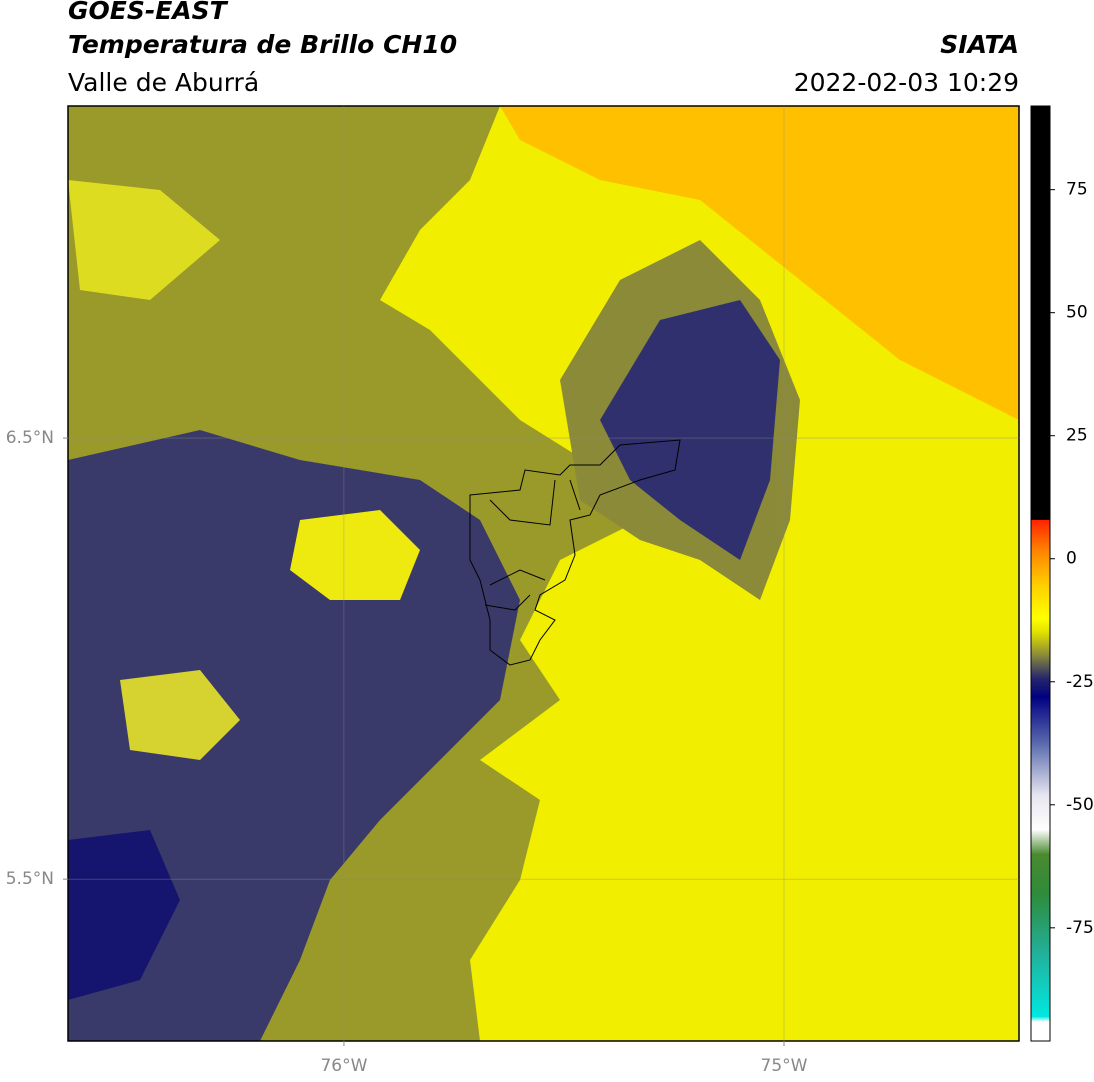 The height and width of the screenshot is (1082, 1094). Describe the element at coordinates (1077, 436) in the screenshot. I see `colorbar-tick-label: 25` at that location.